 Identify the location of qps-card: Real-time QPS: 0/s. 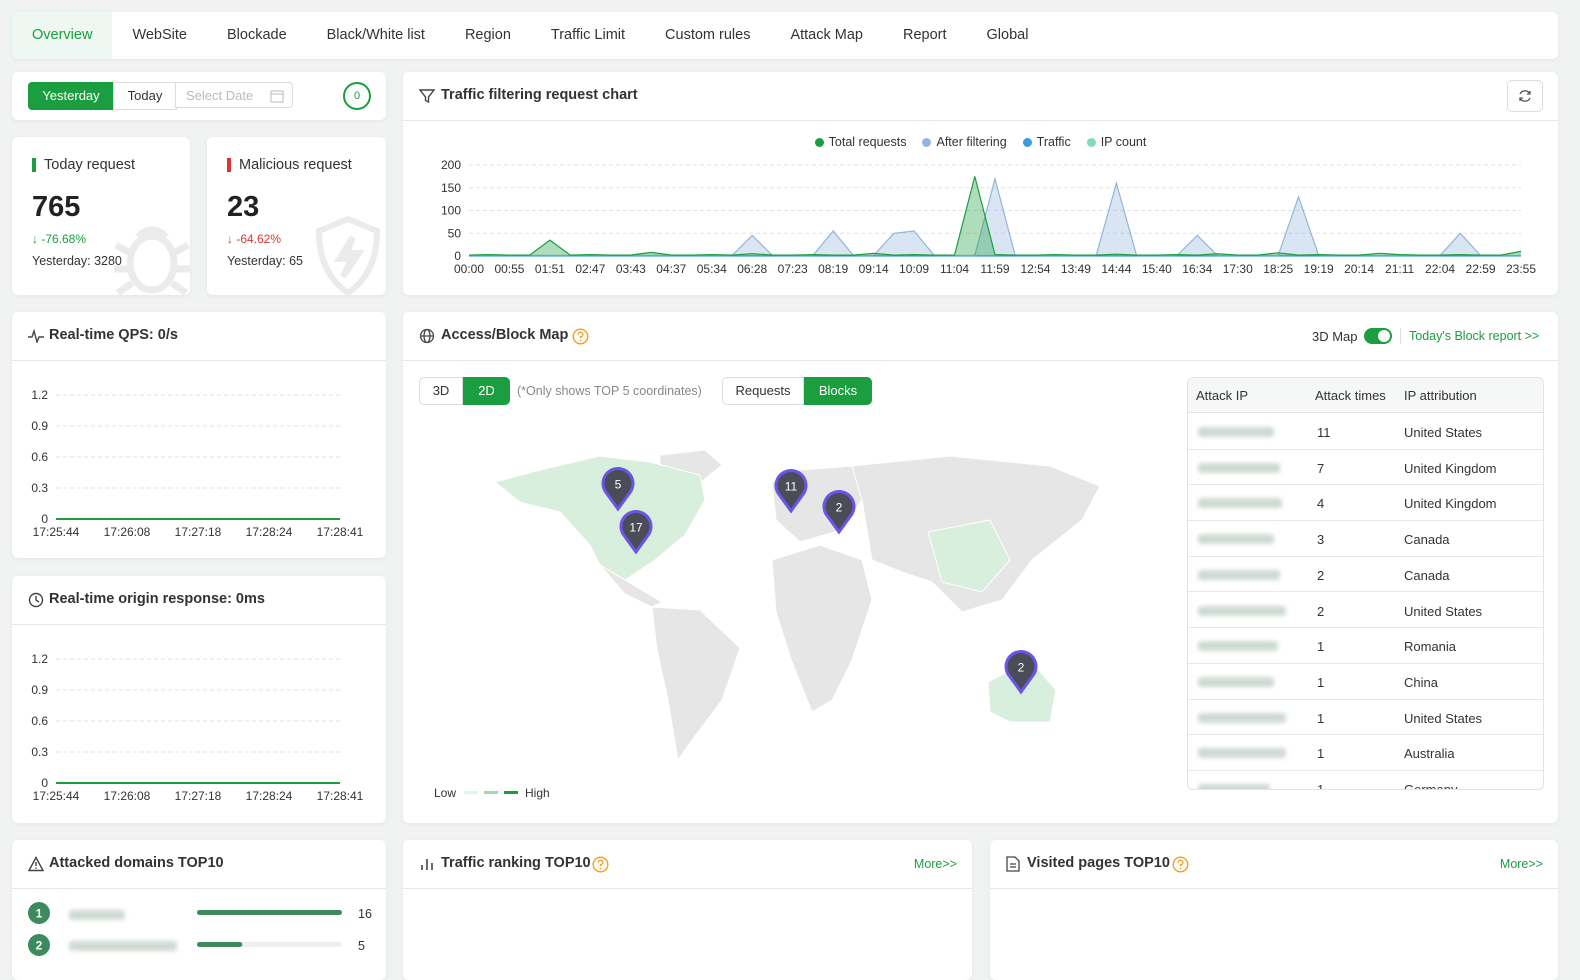
(199, 435).